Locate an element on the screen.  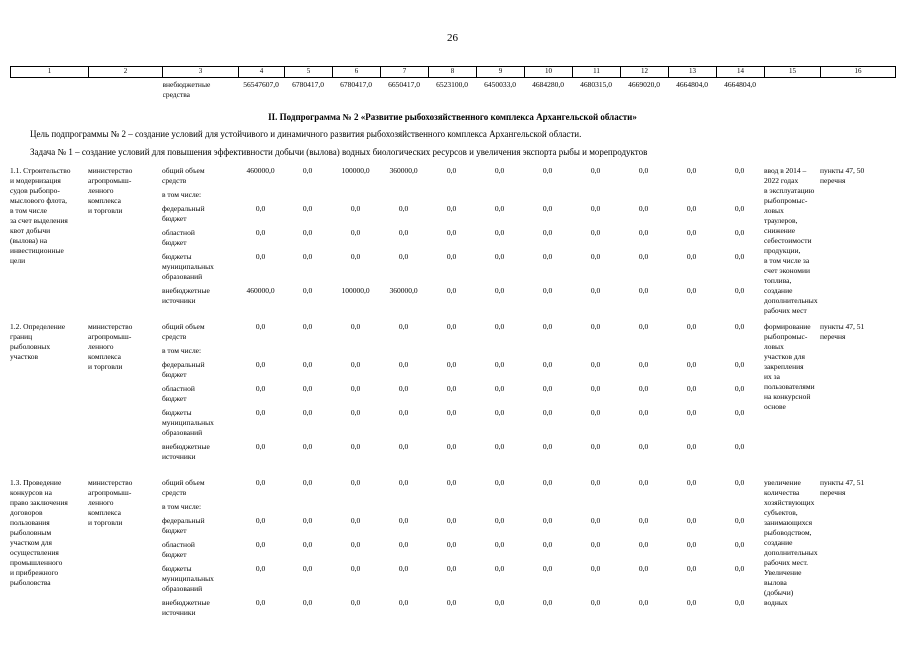
strip-value-cell: 4664804,0 is located at coordinates (740, 84).